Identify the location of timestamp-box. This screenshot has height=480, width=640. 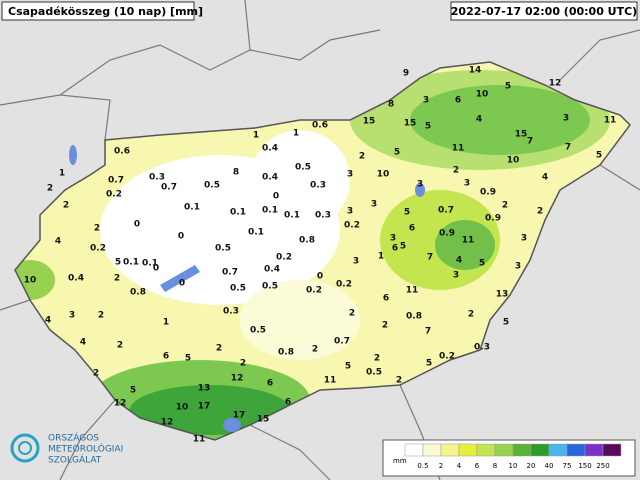
(544, 11).